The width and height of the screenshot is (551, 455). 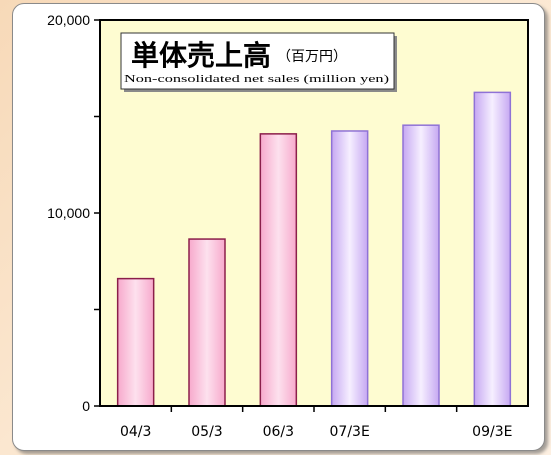 What do you see at coordinates (86, 406) in the screenshot?
I see `y-tick-label: 0` at bounding box center [86, 406].